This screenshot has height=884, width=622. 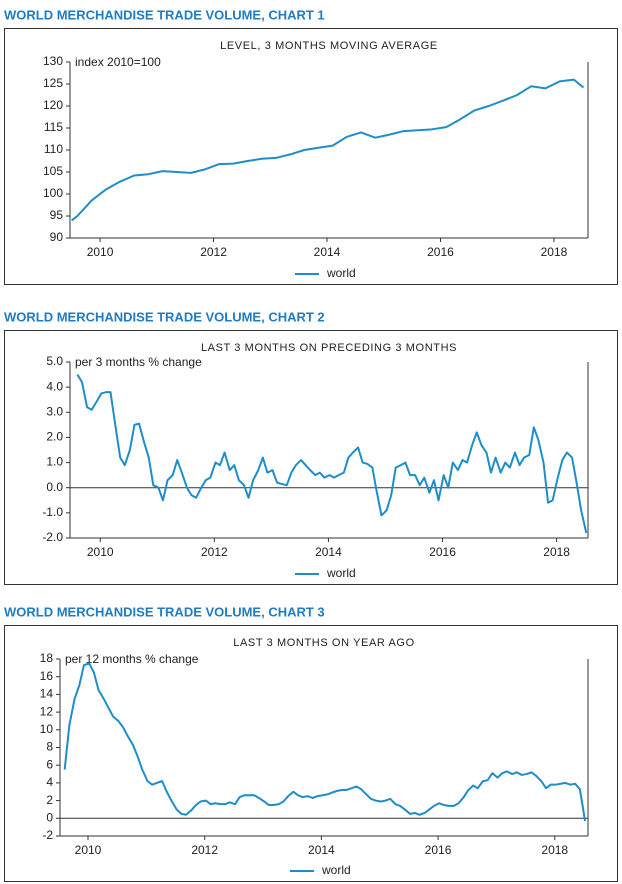 I want to click on y-axis-label: index 2010=100, so click(x=118, y=62).